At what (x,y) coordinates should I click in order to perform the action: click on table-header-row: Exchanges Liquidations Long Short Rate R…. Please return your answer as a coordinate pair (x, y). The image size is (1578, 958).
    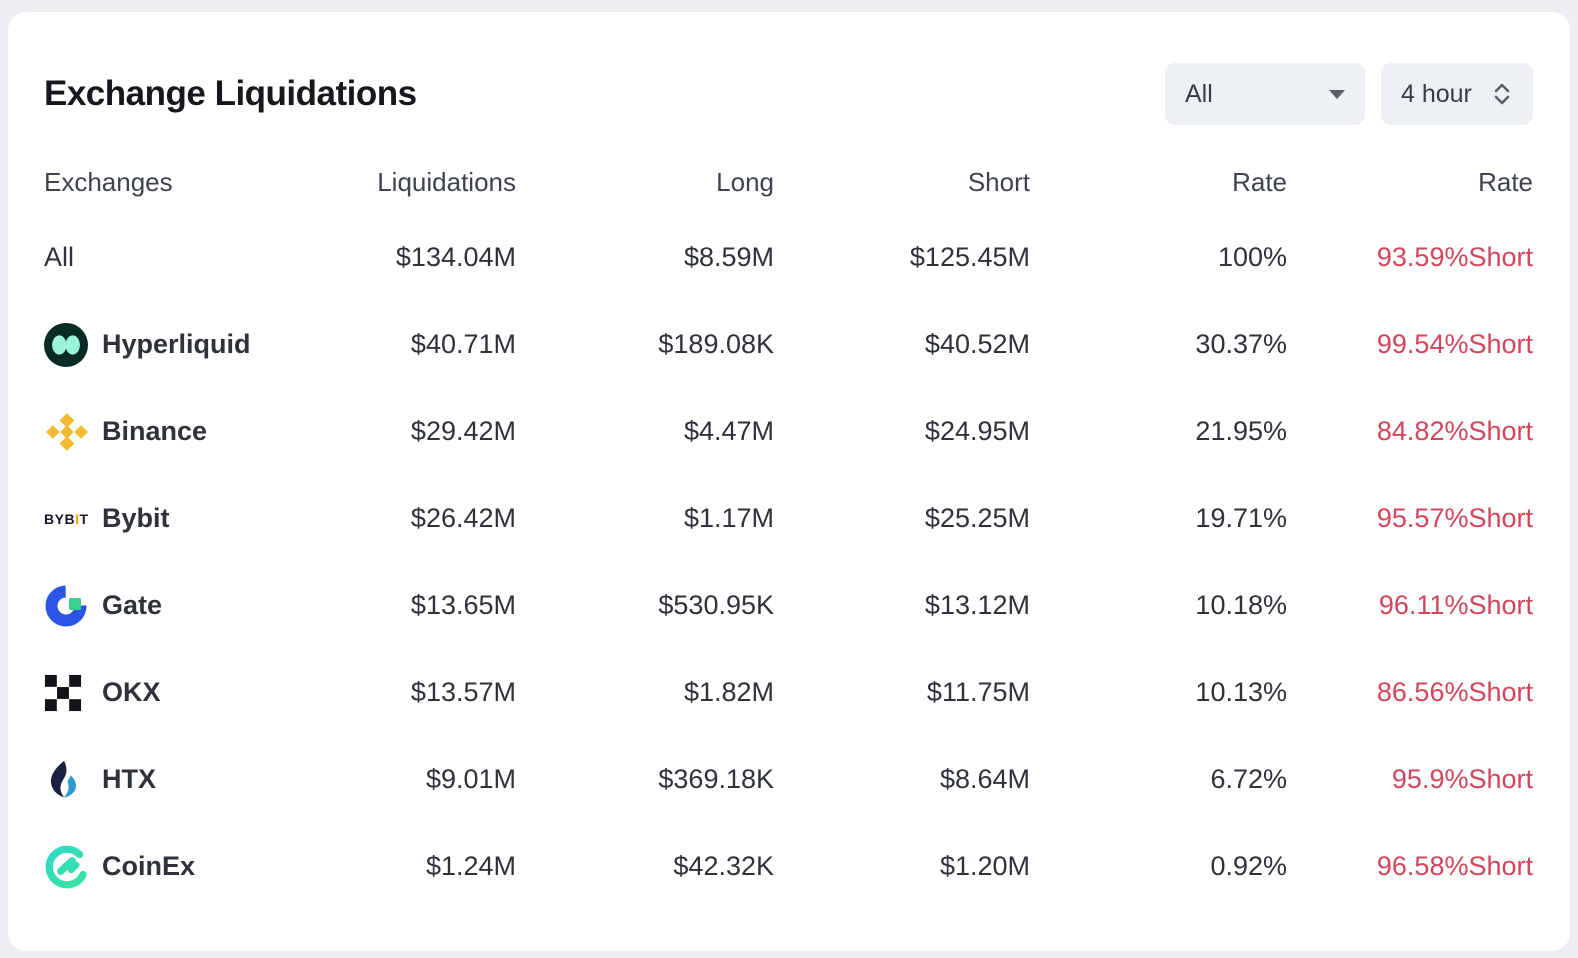
    Looking at the image, I should click on (788, 182).